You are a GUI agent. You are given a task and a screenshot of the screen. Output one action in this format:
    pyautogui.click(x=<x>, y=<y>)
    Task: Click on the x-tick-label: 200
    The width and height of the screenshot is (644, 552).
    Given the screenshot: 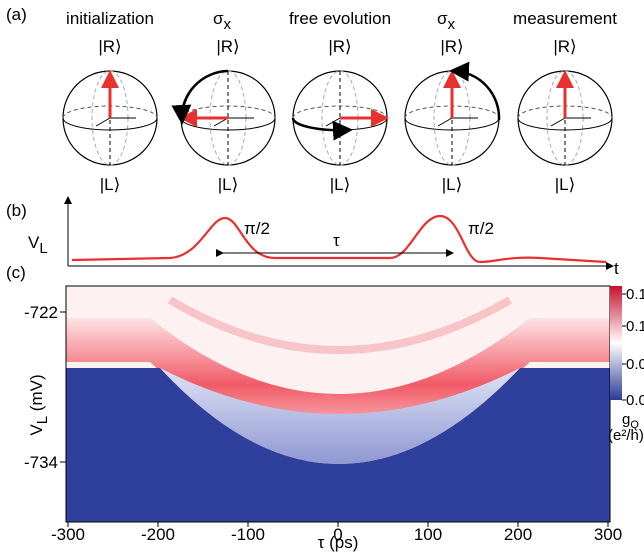 What is the action you would take?
    pyautogui.click(x=518, y=534)
    